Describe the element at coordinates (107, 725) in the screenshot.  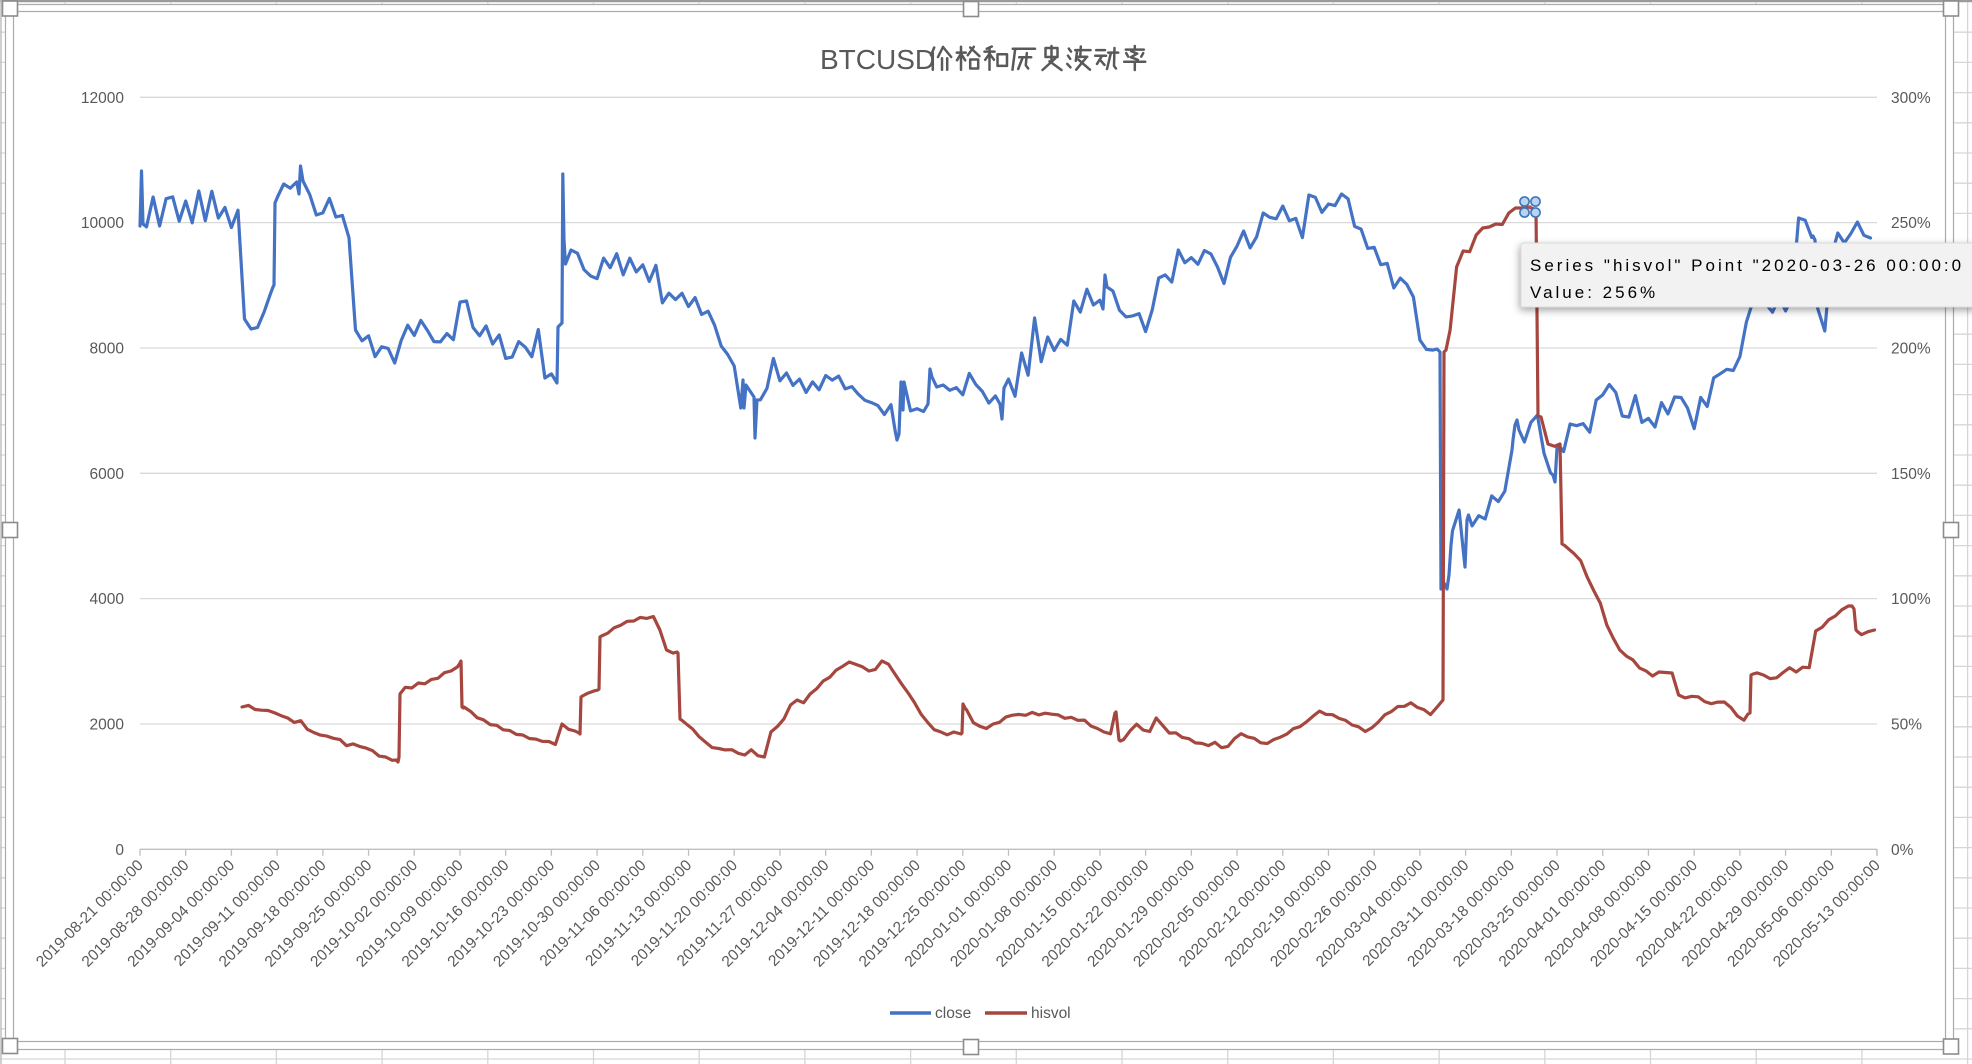
I see `svg-text: 2000` at that location.